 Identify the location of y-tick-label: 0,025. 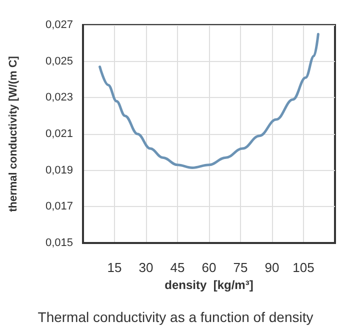
(59, 61).